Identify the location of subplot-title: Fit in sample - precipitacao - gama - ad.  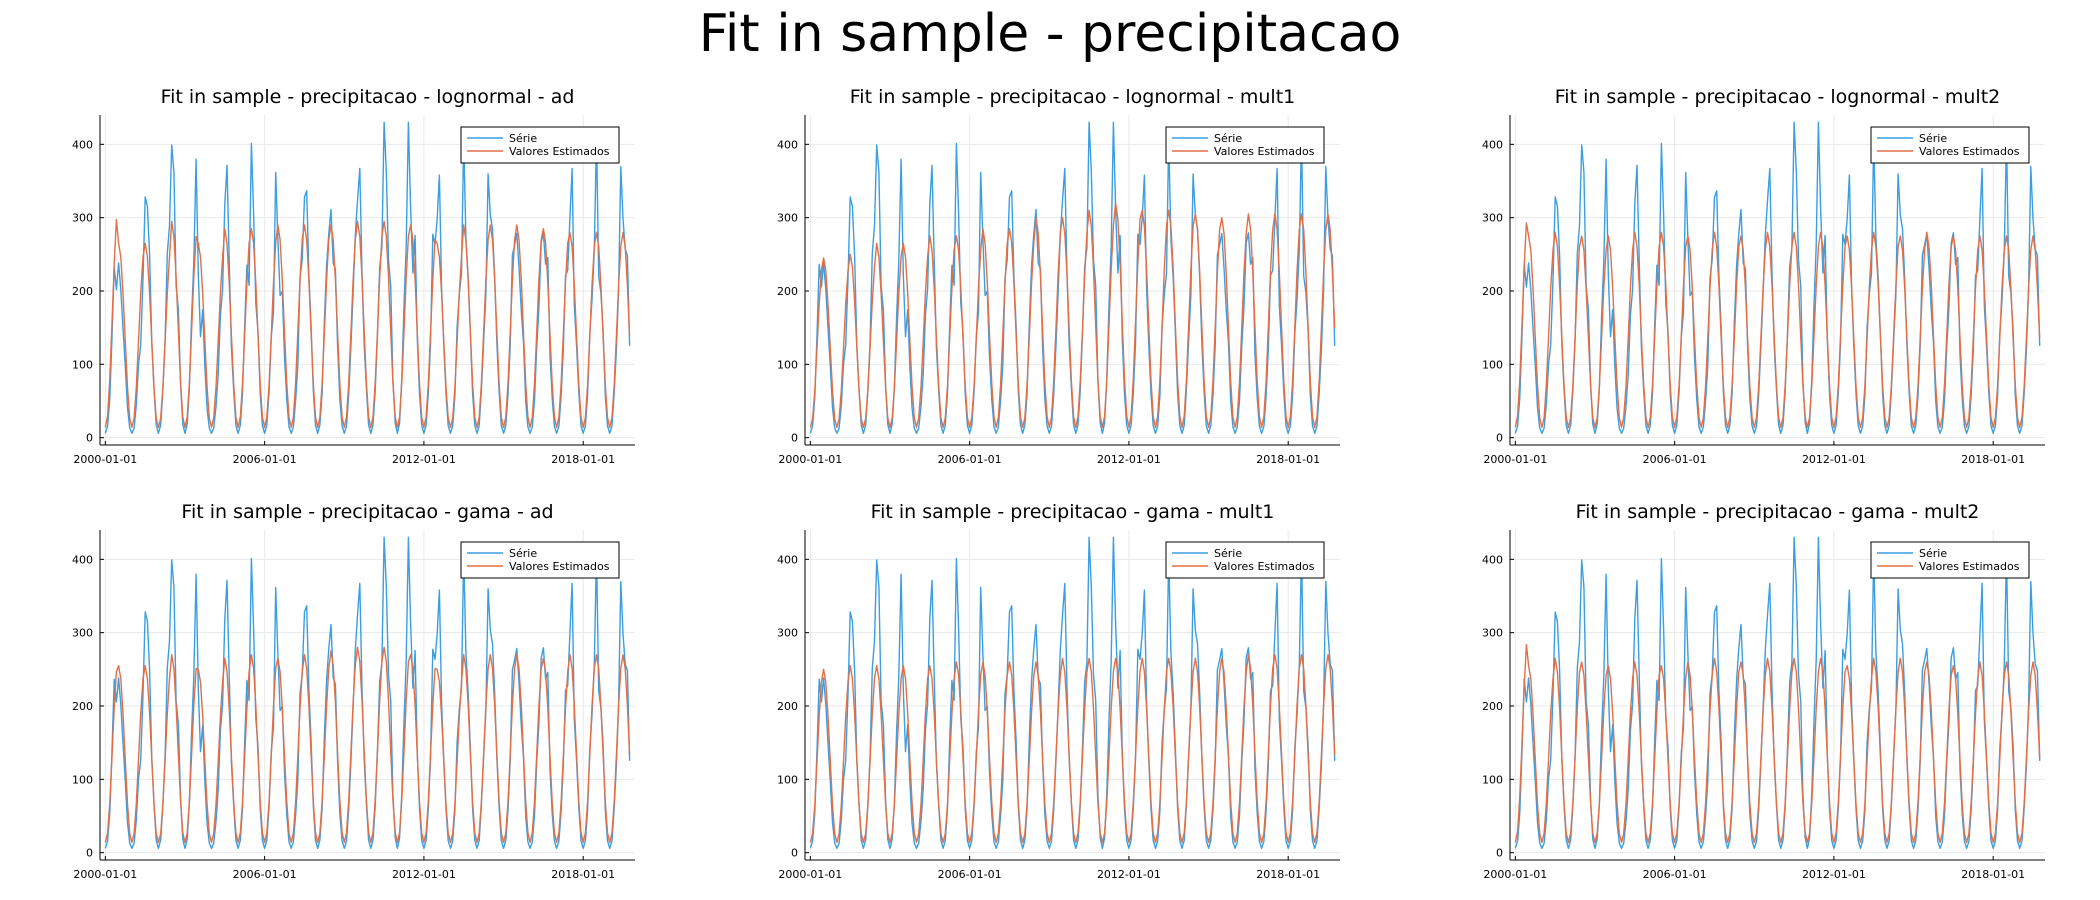
(367, 512).